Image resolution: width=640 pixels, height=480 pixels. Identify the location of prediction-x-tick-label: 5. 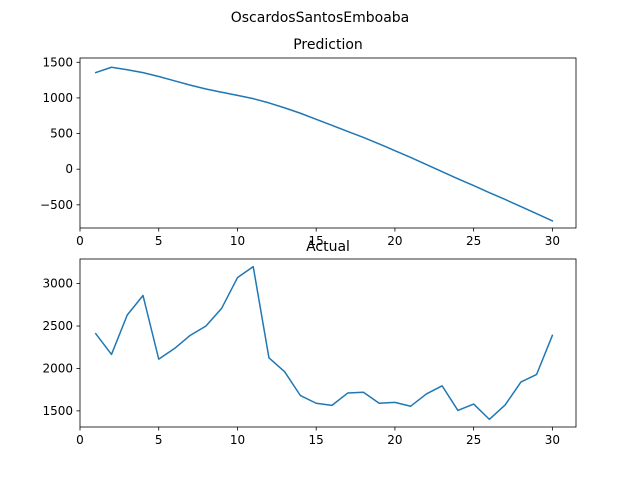
(159, 241).